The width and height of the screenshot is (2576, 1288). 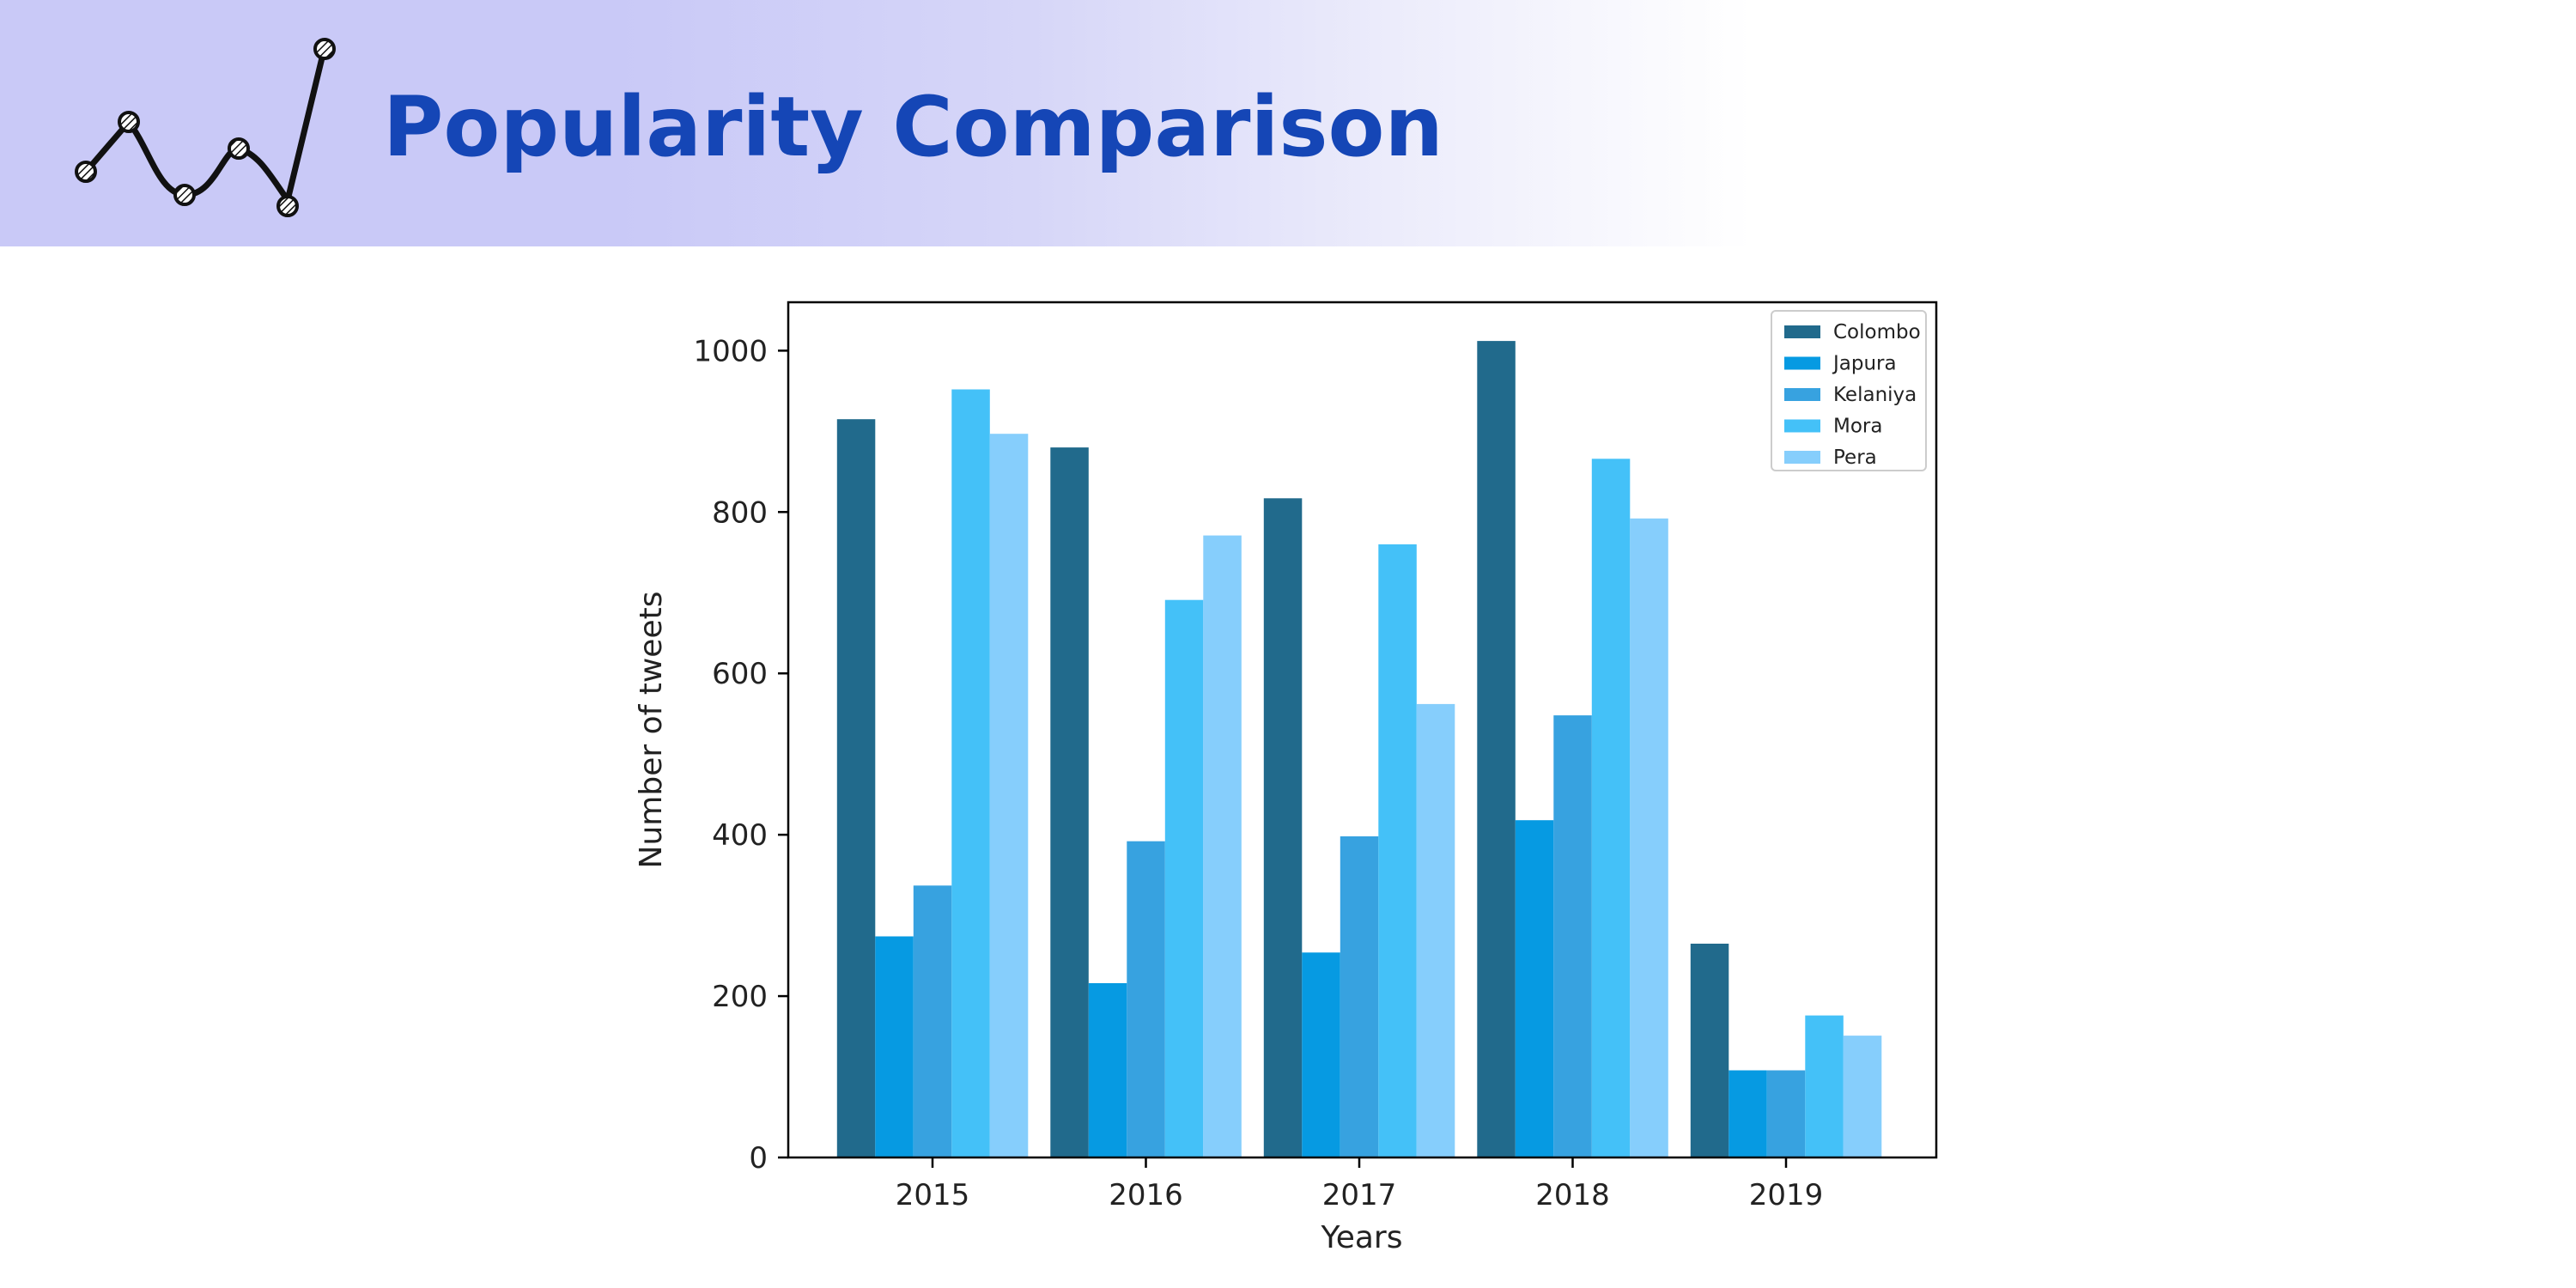 I want to click on x-tick-label: 2015, so click(x=933, y=1195).